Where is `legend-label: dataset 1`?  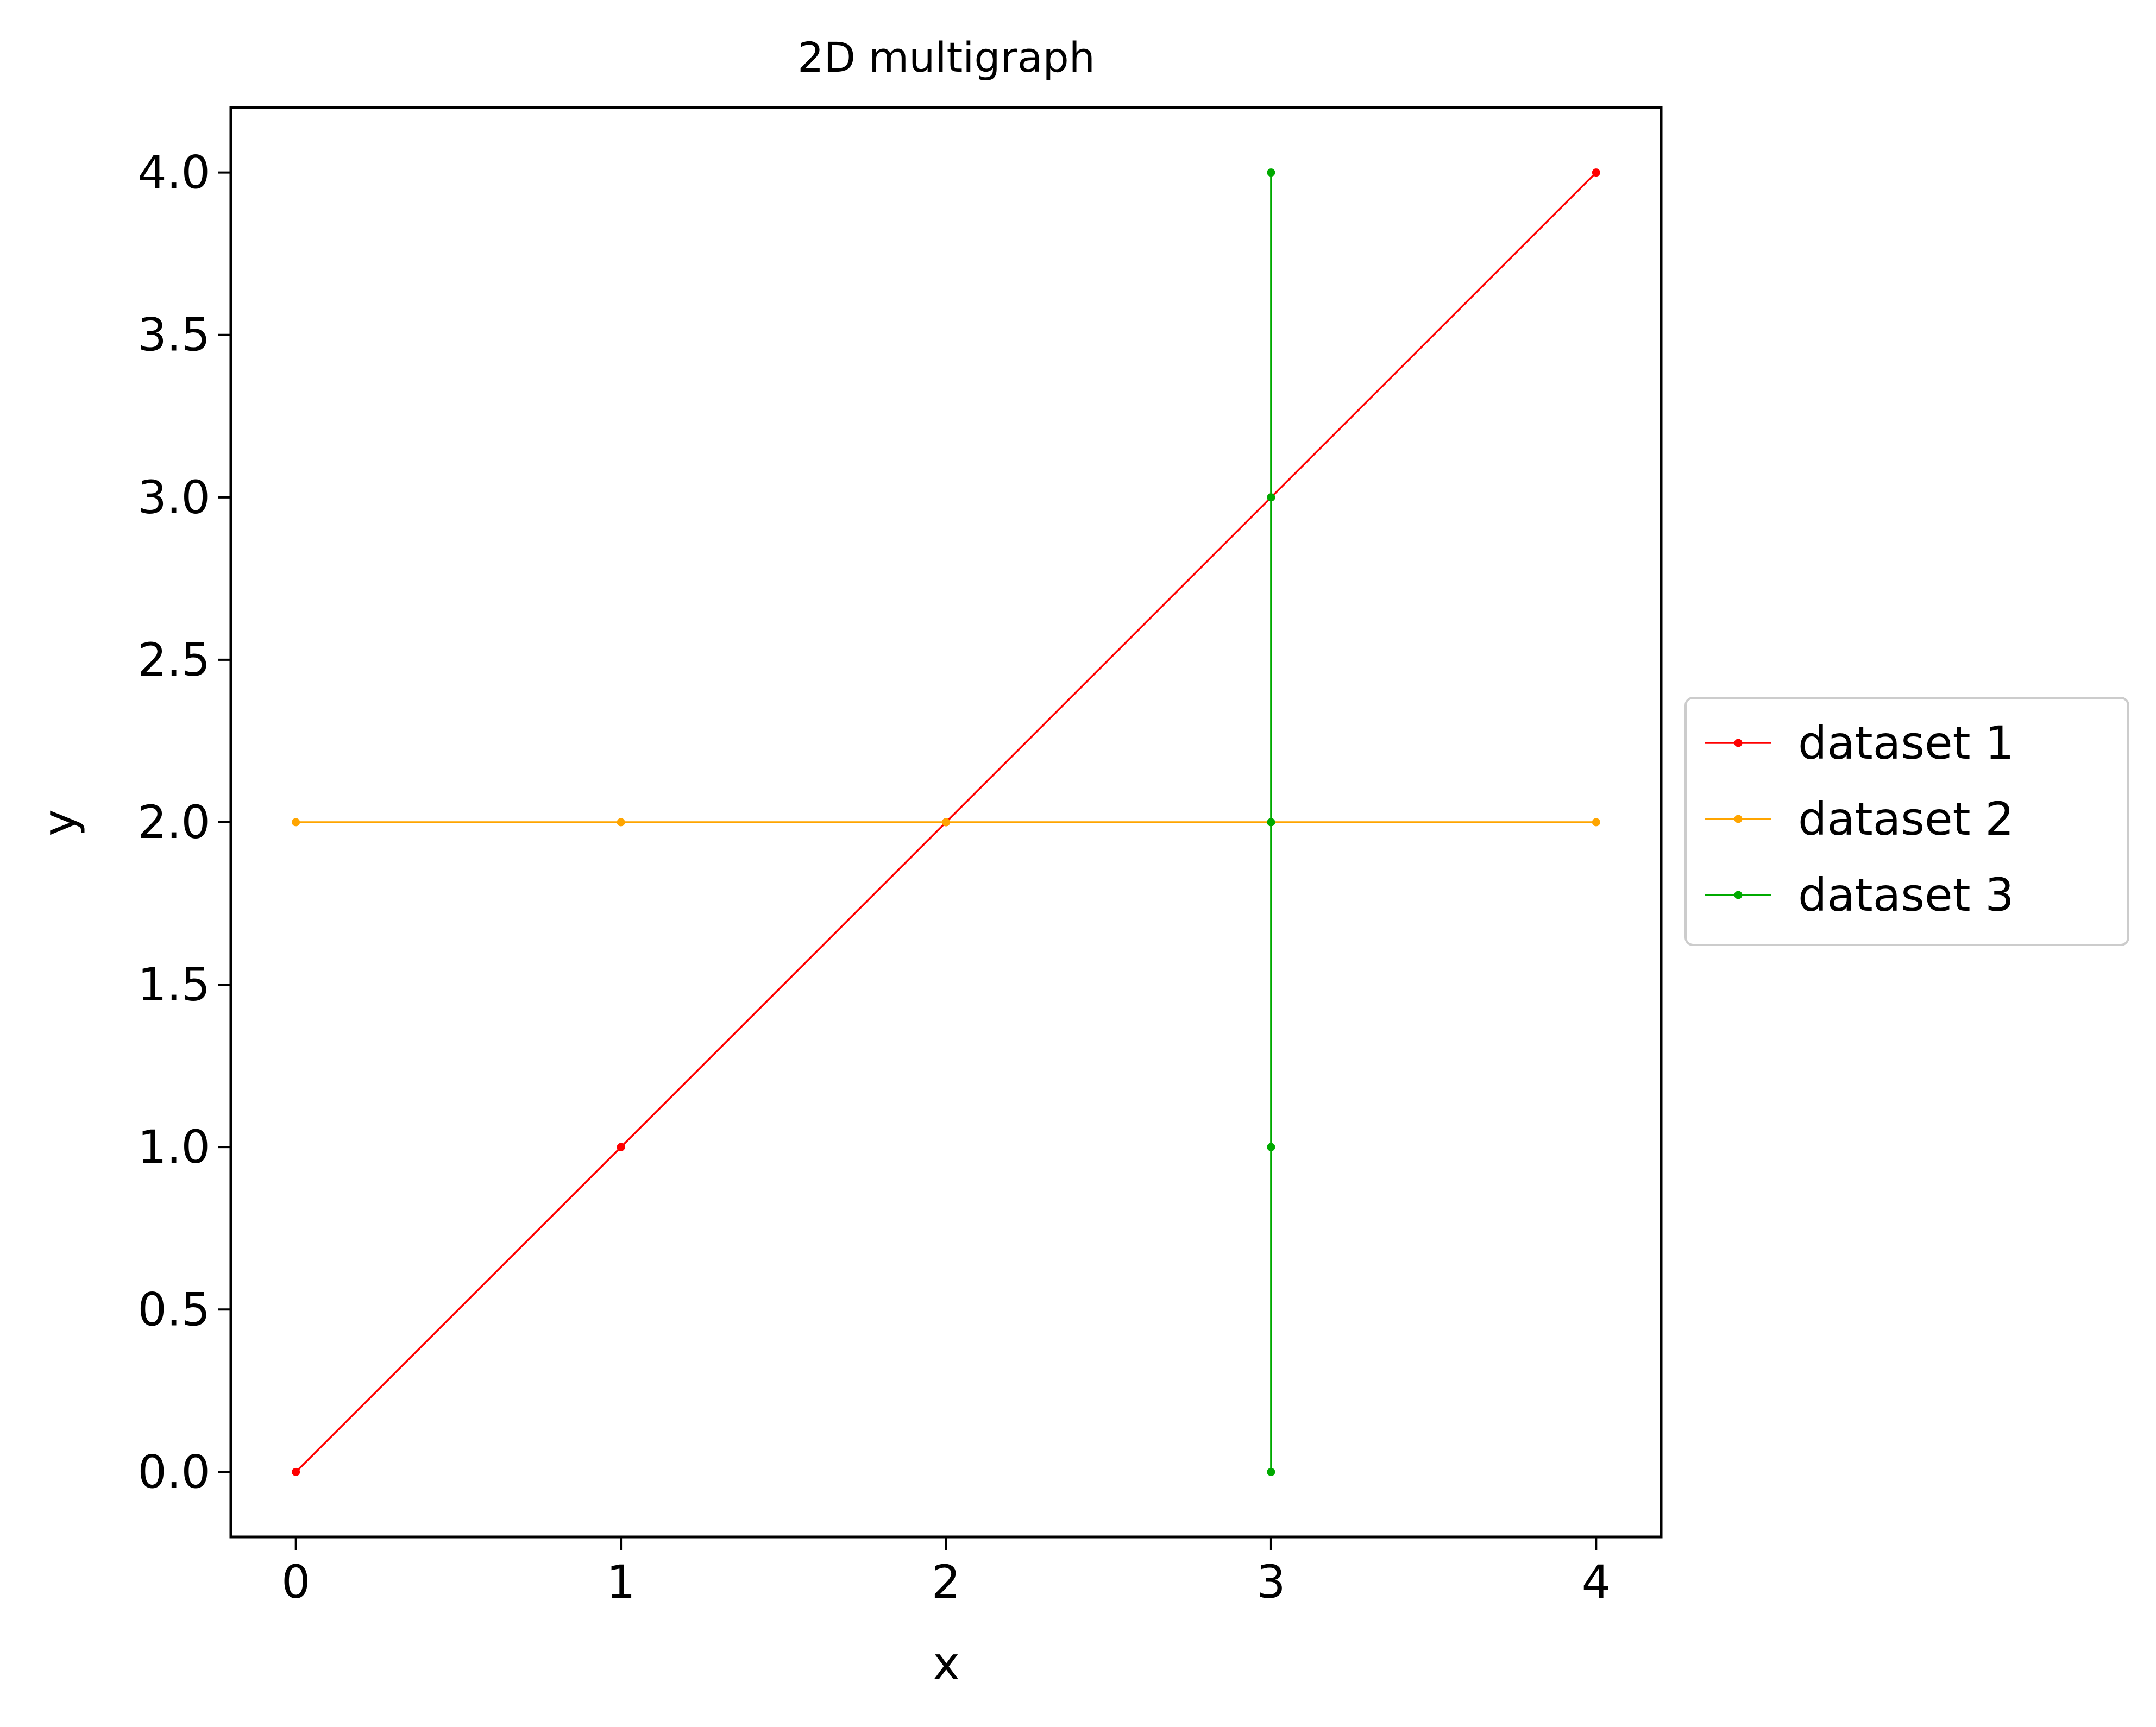 legend-label: dataset 1 is located at coordinates (1906, 743).